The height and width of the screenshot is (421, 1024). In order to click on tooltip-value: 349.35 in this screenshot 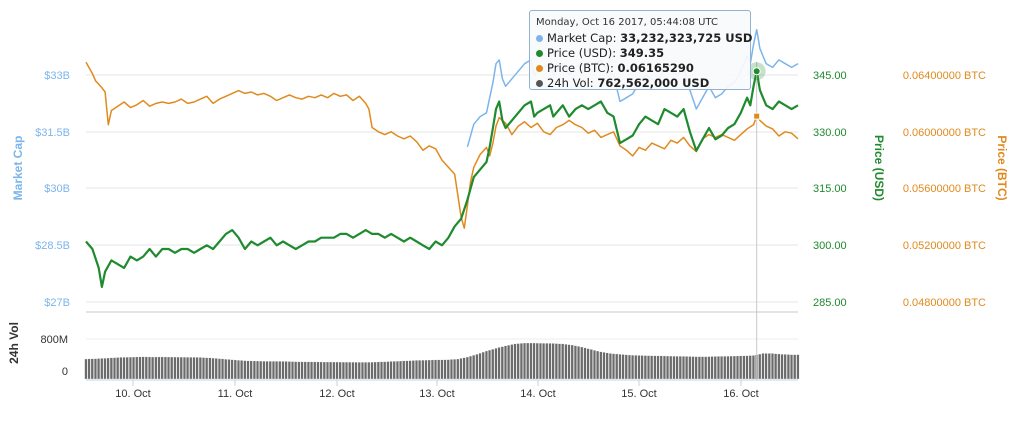, I will do `click(642, 53)`.